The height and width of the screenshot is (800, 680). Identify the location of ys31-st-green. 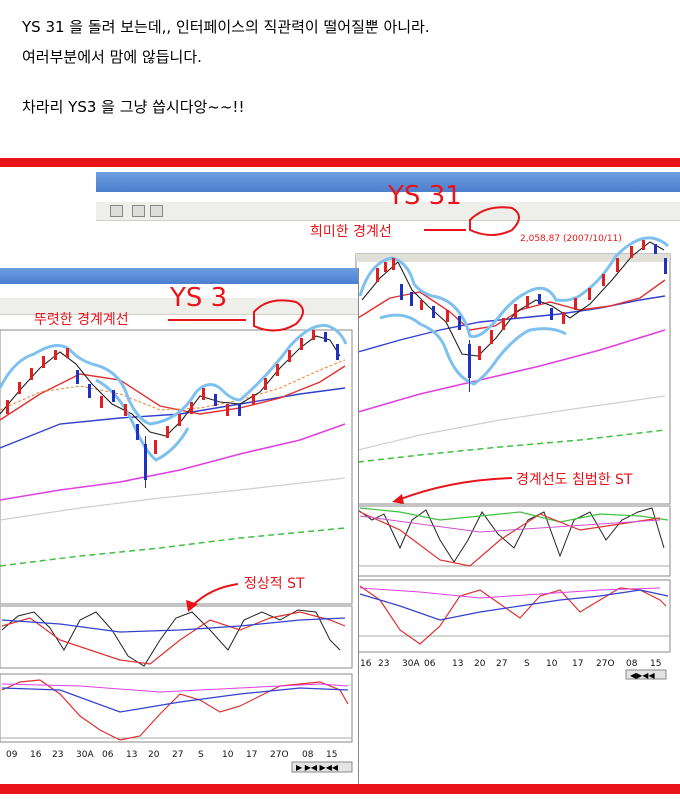
(514, 515).